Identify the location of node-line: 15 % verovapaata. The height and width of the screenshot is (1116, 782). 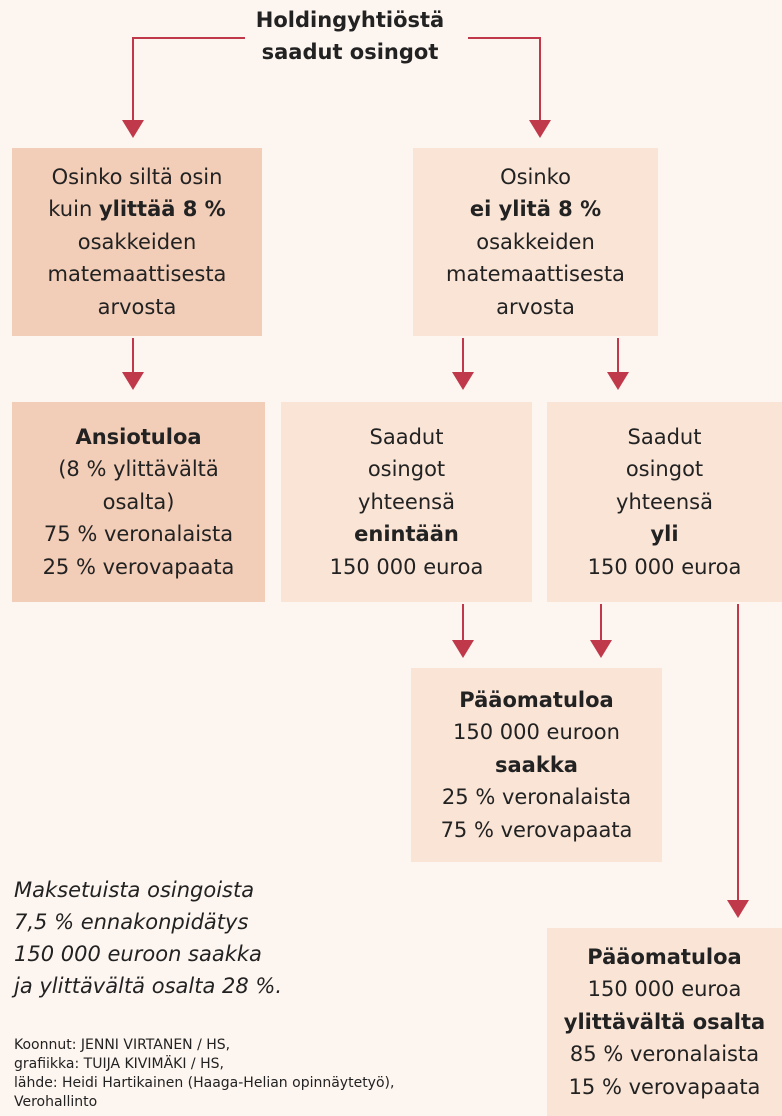
(665, 1087).